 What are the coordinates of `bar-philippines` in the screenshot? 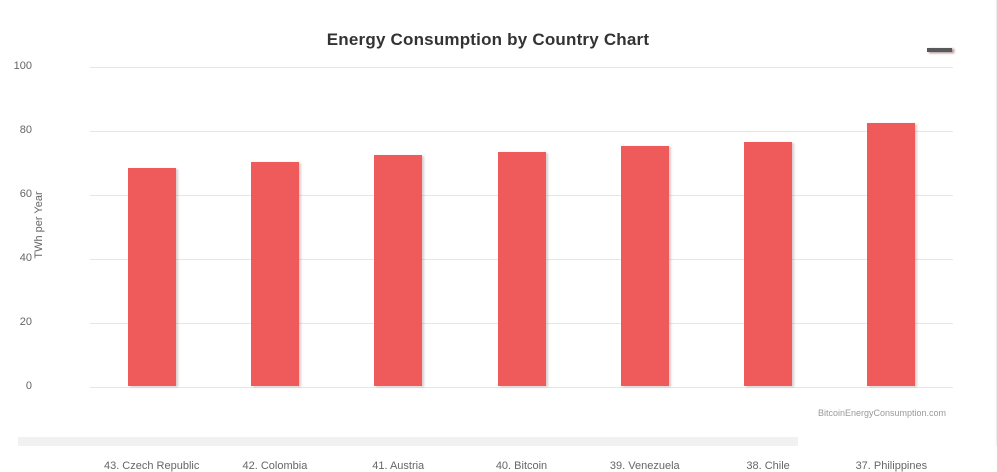 It's located at (891, 254).